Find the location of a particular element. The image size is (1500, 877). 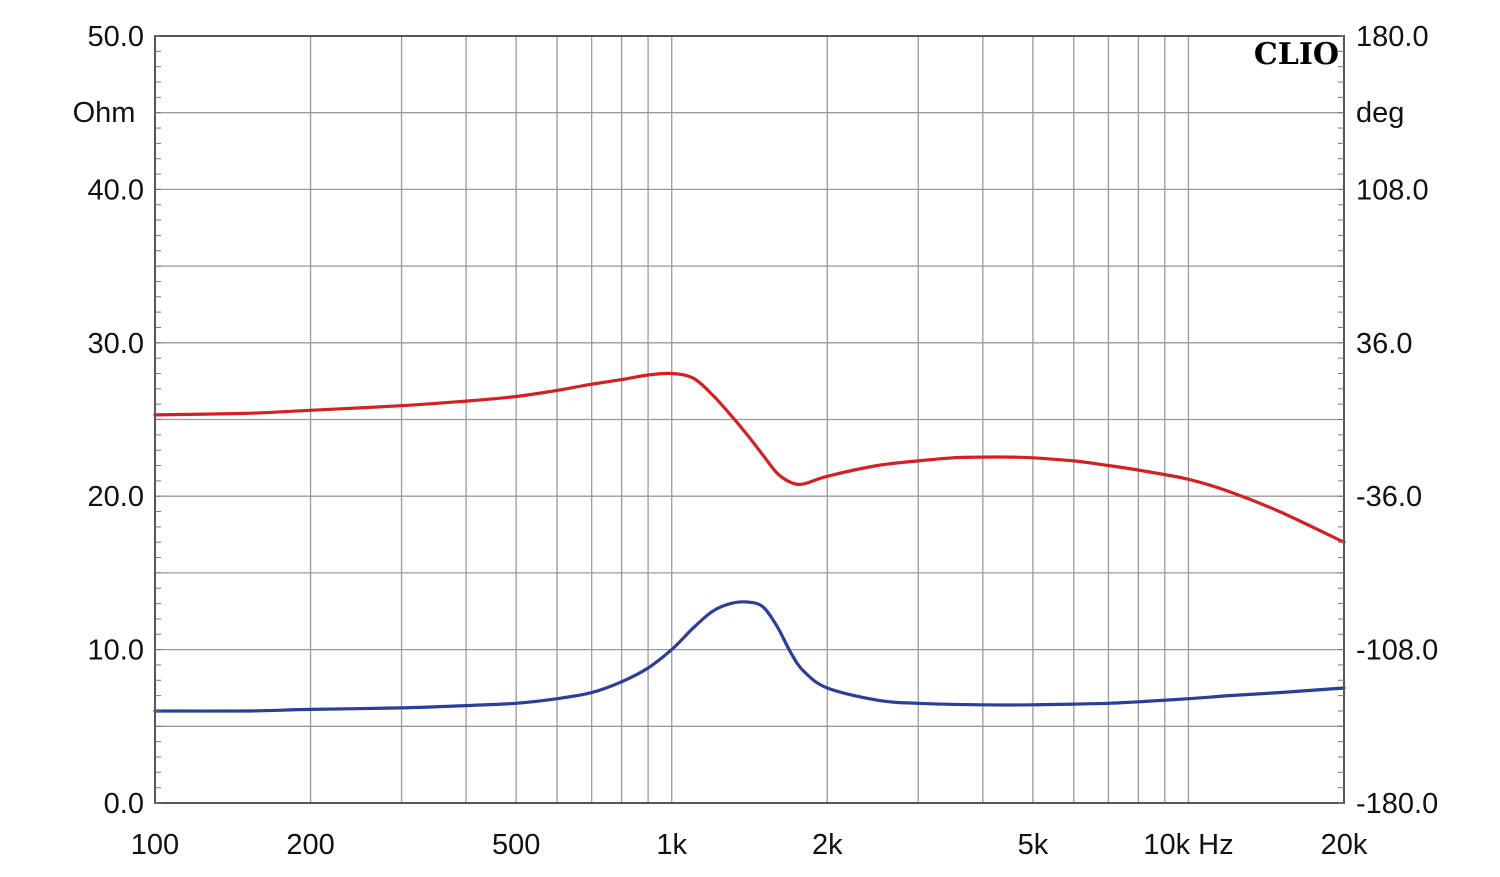

y-right-tick-labels: -180.0 -108.0 -36.0 36.0 108.0 180.0 is located at coordinates (1397, 420).